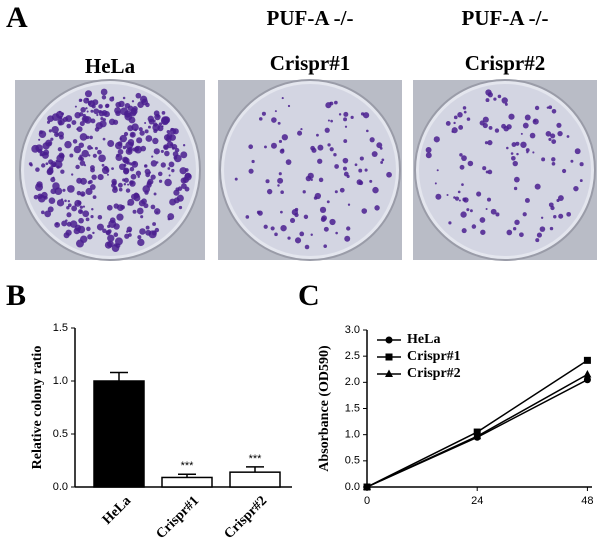  Describe the element at coordinates (587, 501) in the screenshot. I see `x-tick-label: 48` at that location.